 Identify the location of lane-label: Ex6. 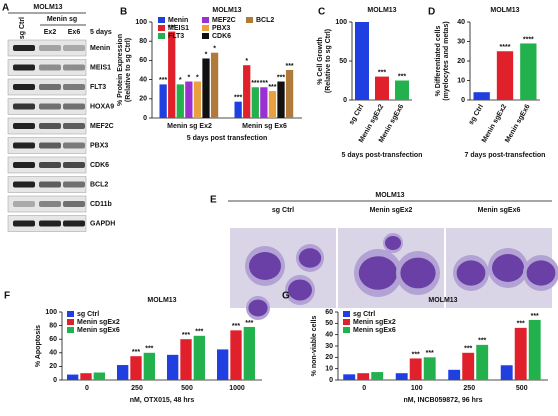
(74, 32).